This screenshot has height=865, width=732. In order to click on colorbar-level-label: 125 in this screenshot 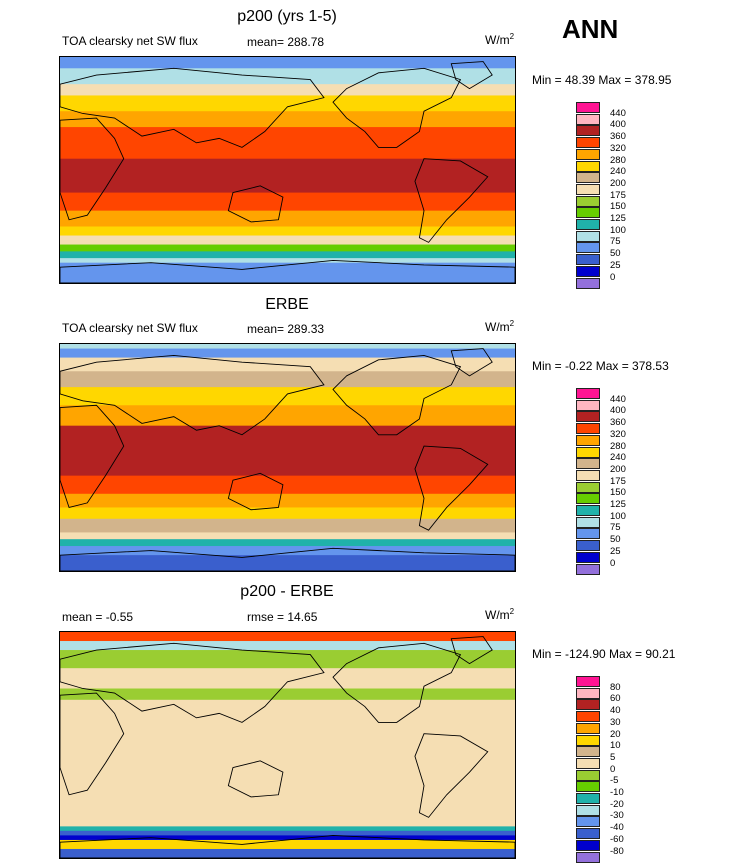, I will do `click(618, 504)`.